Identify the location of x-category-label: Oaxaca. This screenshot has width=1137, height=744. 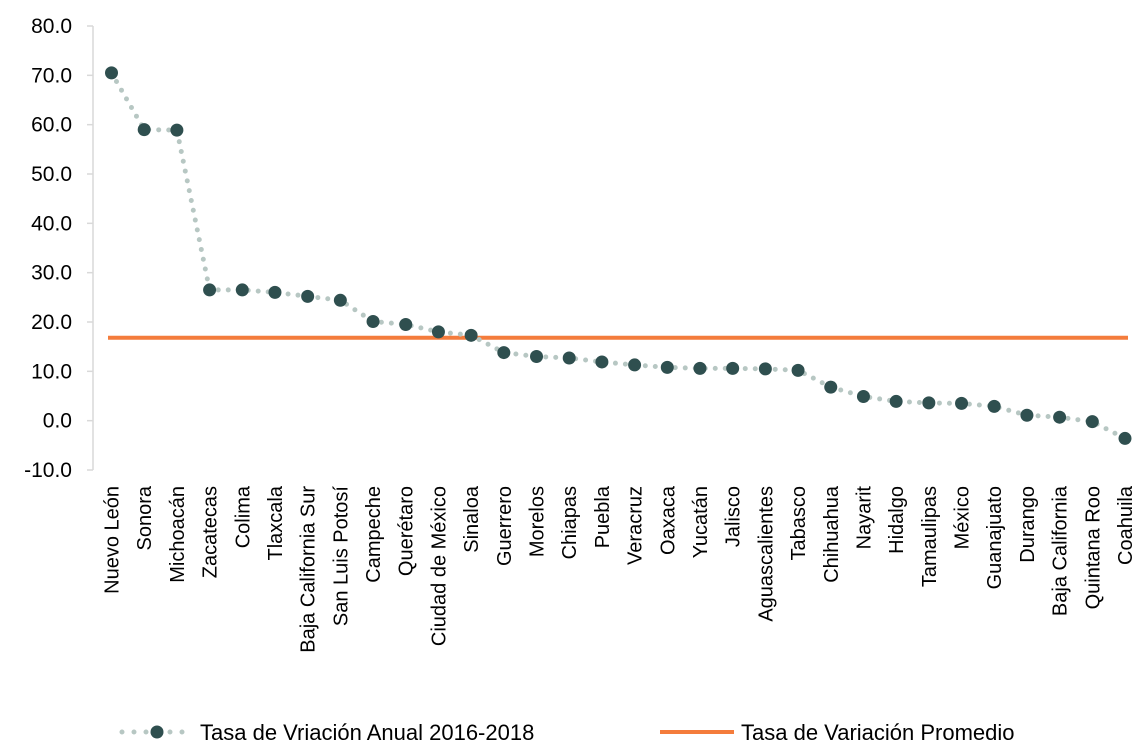
(668, 520).